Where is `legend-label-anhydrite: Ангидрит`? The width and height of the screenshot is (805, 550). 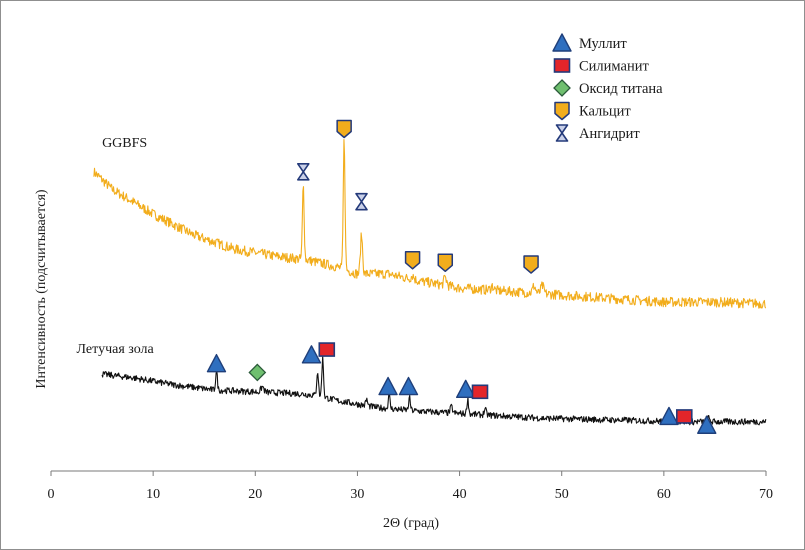 legend-label-anhydrite: Ангидрит is located at coordinates (609, 134).